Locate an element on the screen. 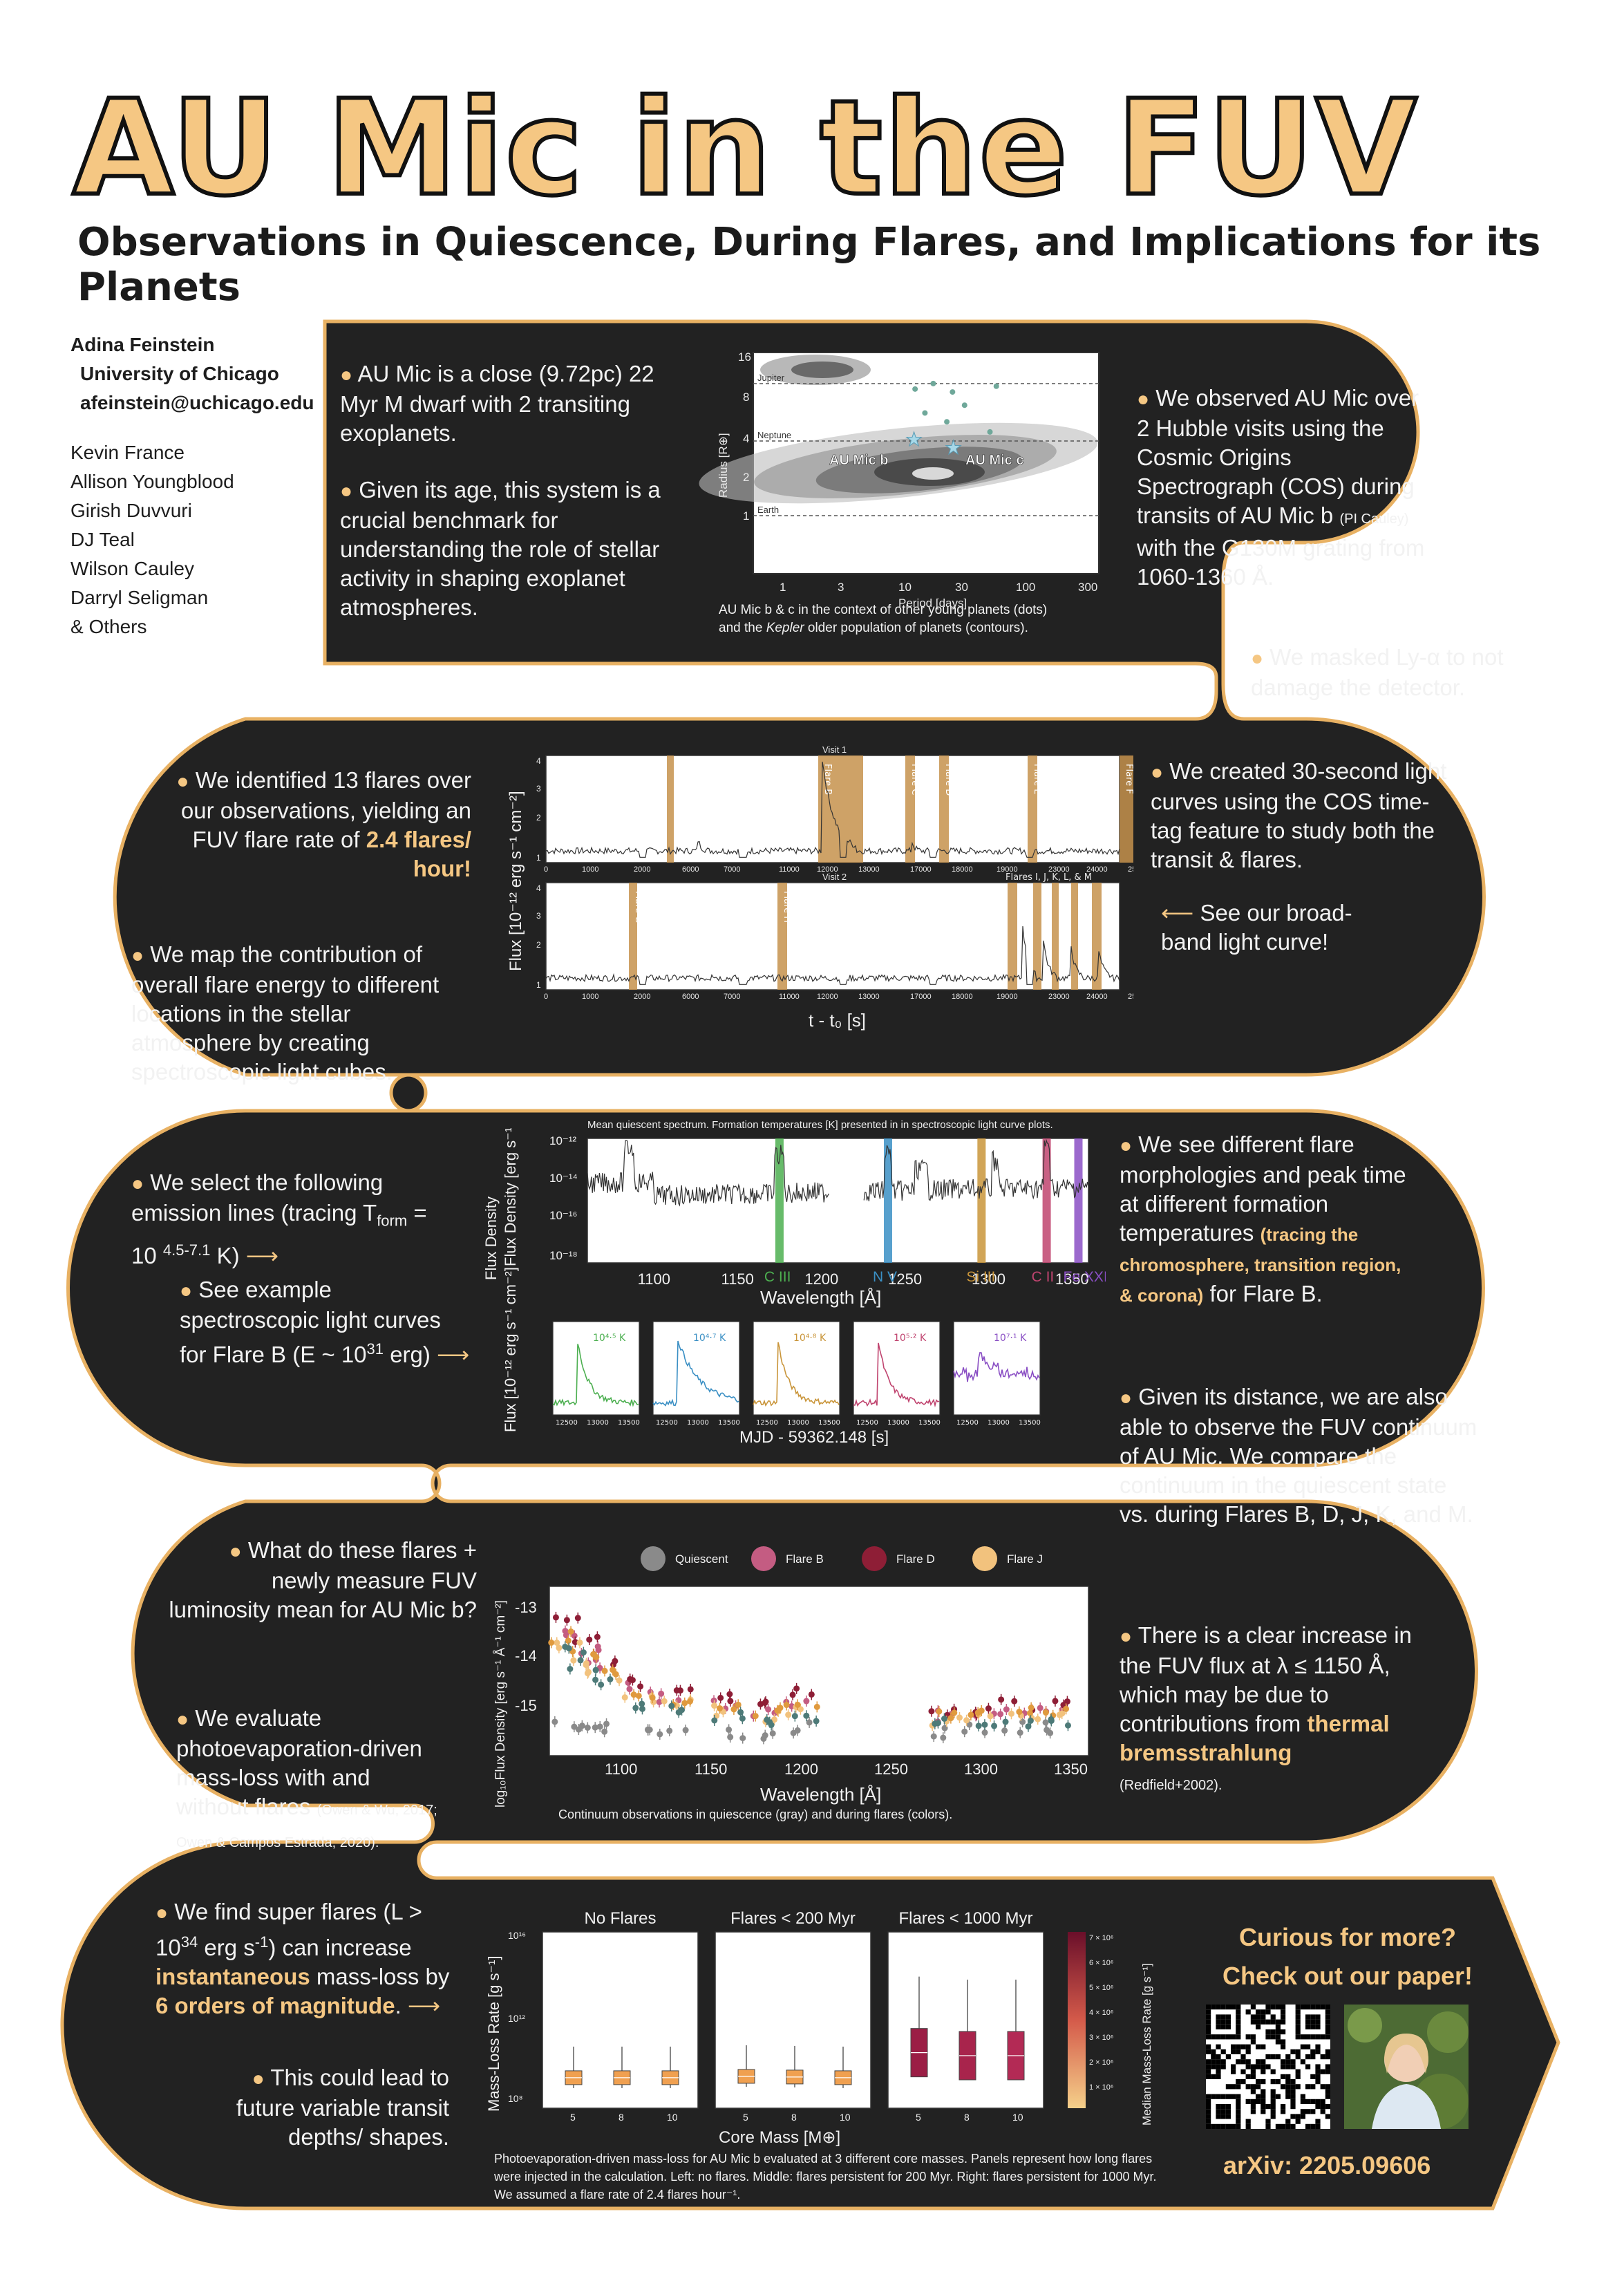  svg-text: 10⁻¹⁴ is located at coordinates (563, 1178).